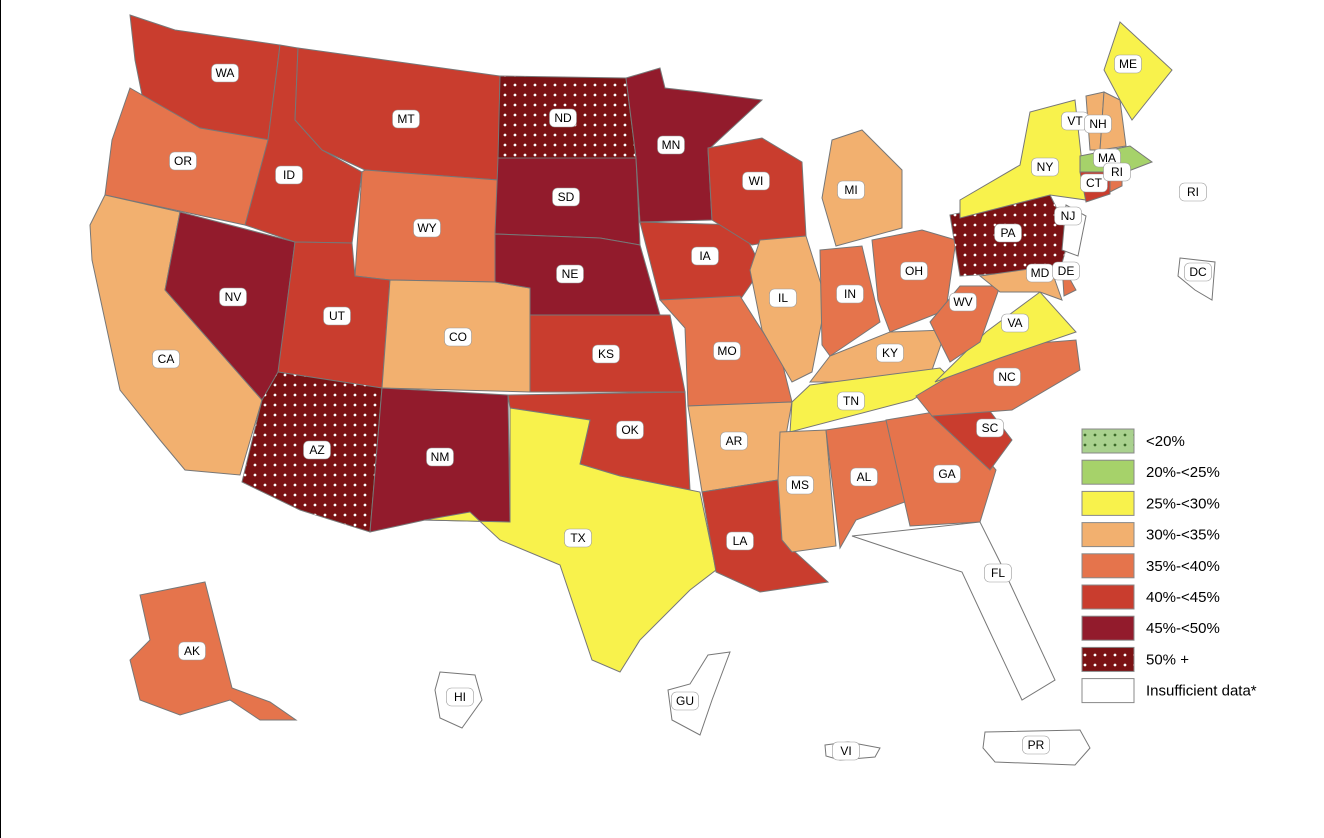 The height and width of the screenshot is (838, 1324). I want to click on state-label: IA, so click(704, 256).